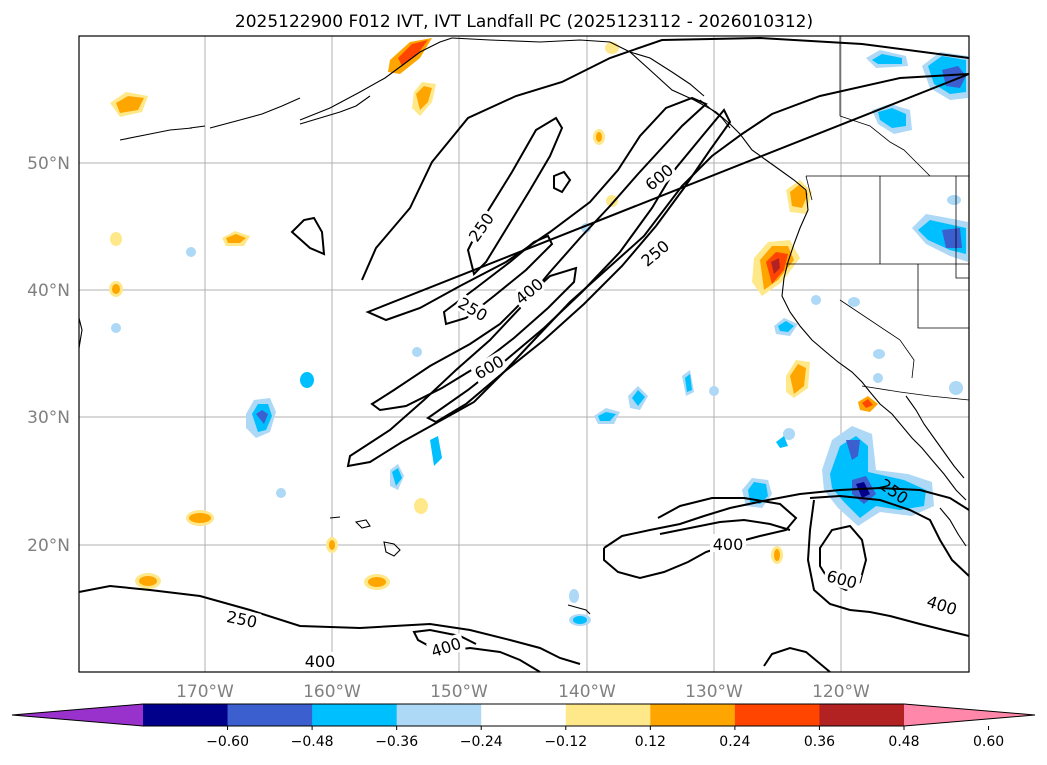 The height and width of the screenshot is (765, 1047). Describe the element at coordinates (579, 266) in the screenshot. I see `contour-600-inner` at that location.